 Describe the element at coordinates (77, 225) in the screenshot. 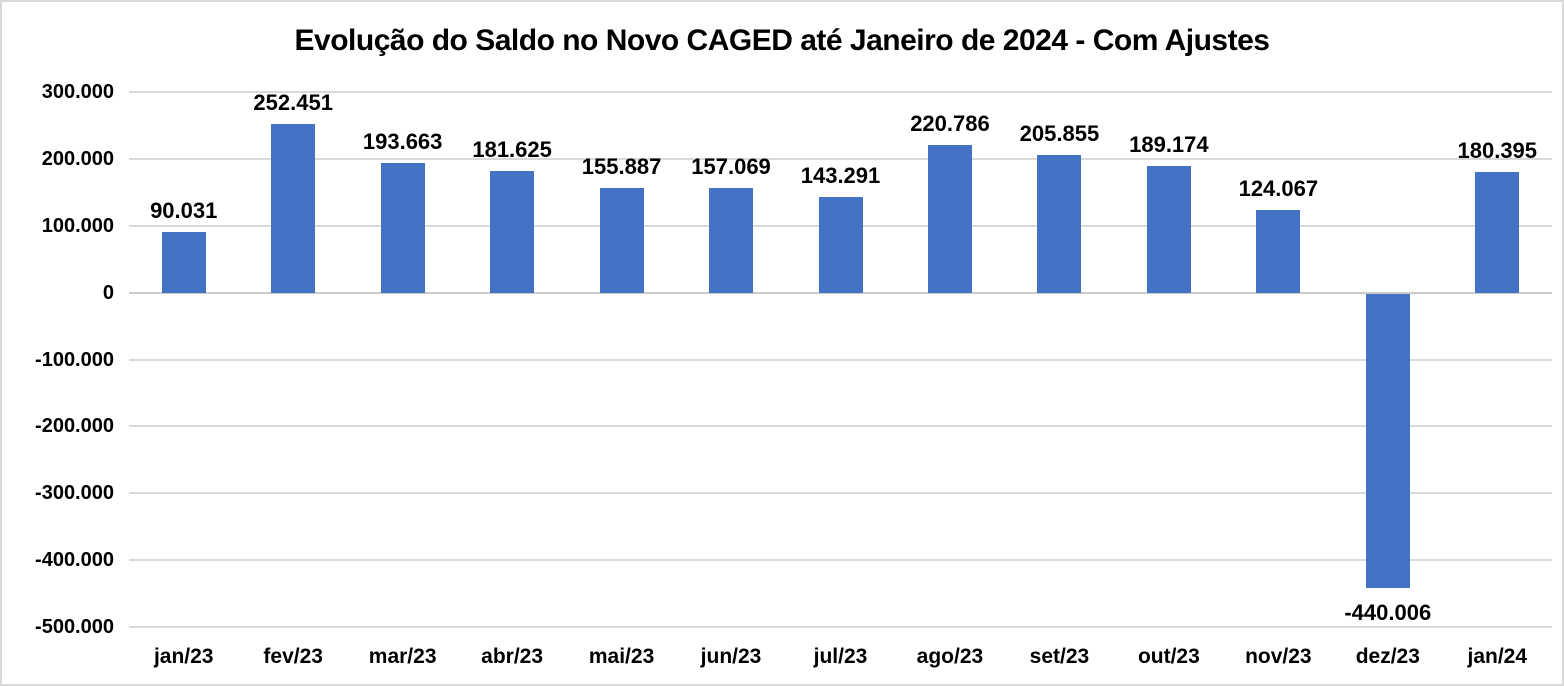

I see `y-tick-label: 100.000` at that location.